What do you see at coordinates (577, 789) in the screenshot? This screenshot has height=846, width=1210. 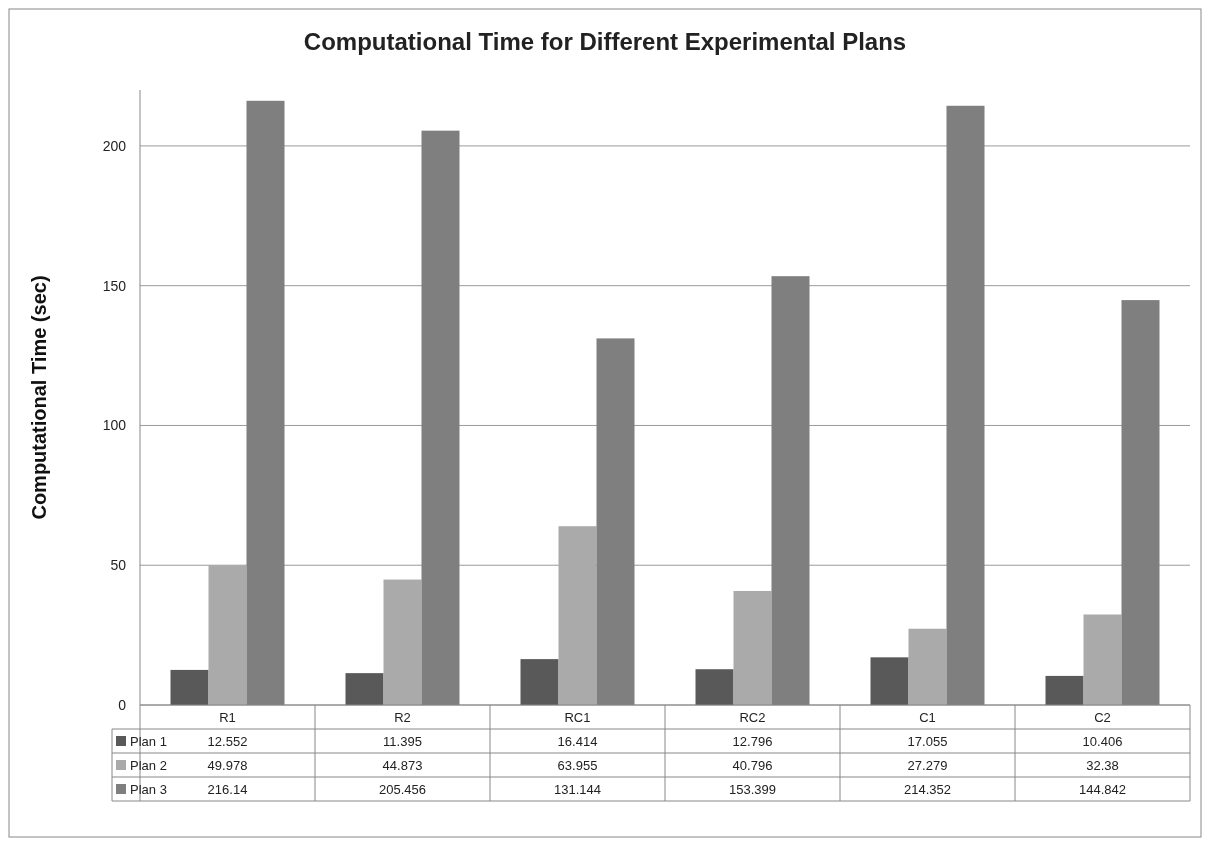 I see `data-label: 131.144` at bounding box center [577, 789].